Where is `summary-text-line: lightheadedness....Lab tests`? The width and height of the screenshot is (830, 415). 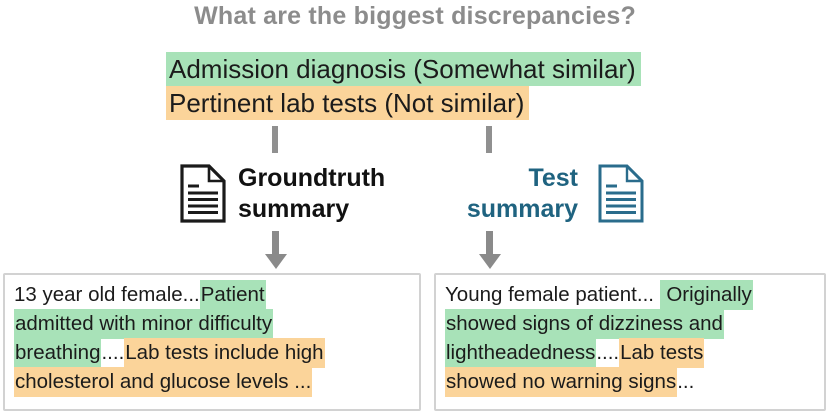 summary-text-line: lightheadedness....Lab tests is located at coordinates (630, 353).